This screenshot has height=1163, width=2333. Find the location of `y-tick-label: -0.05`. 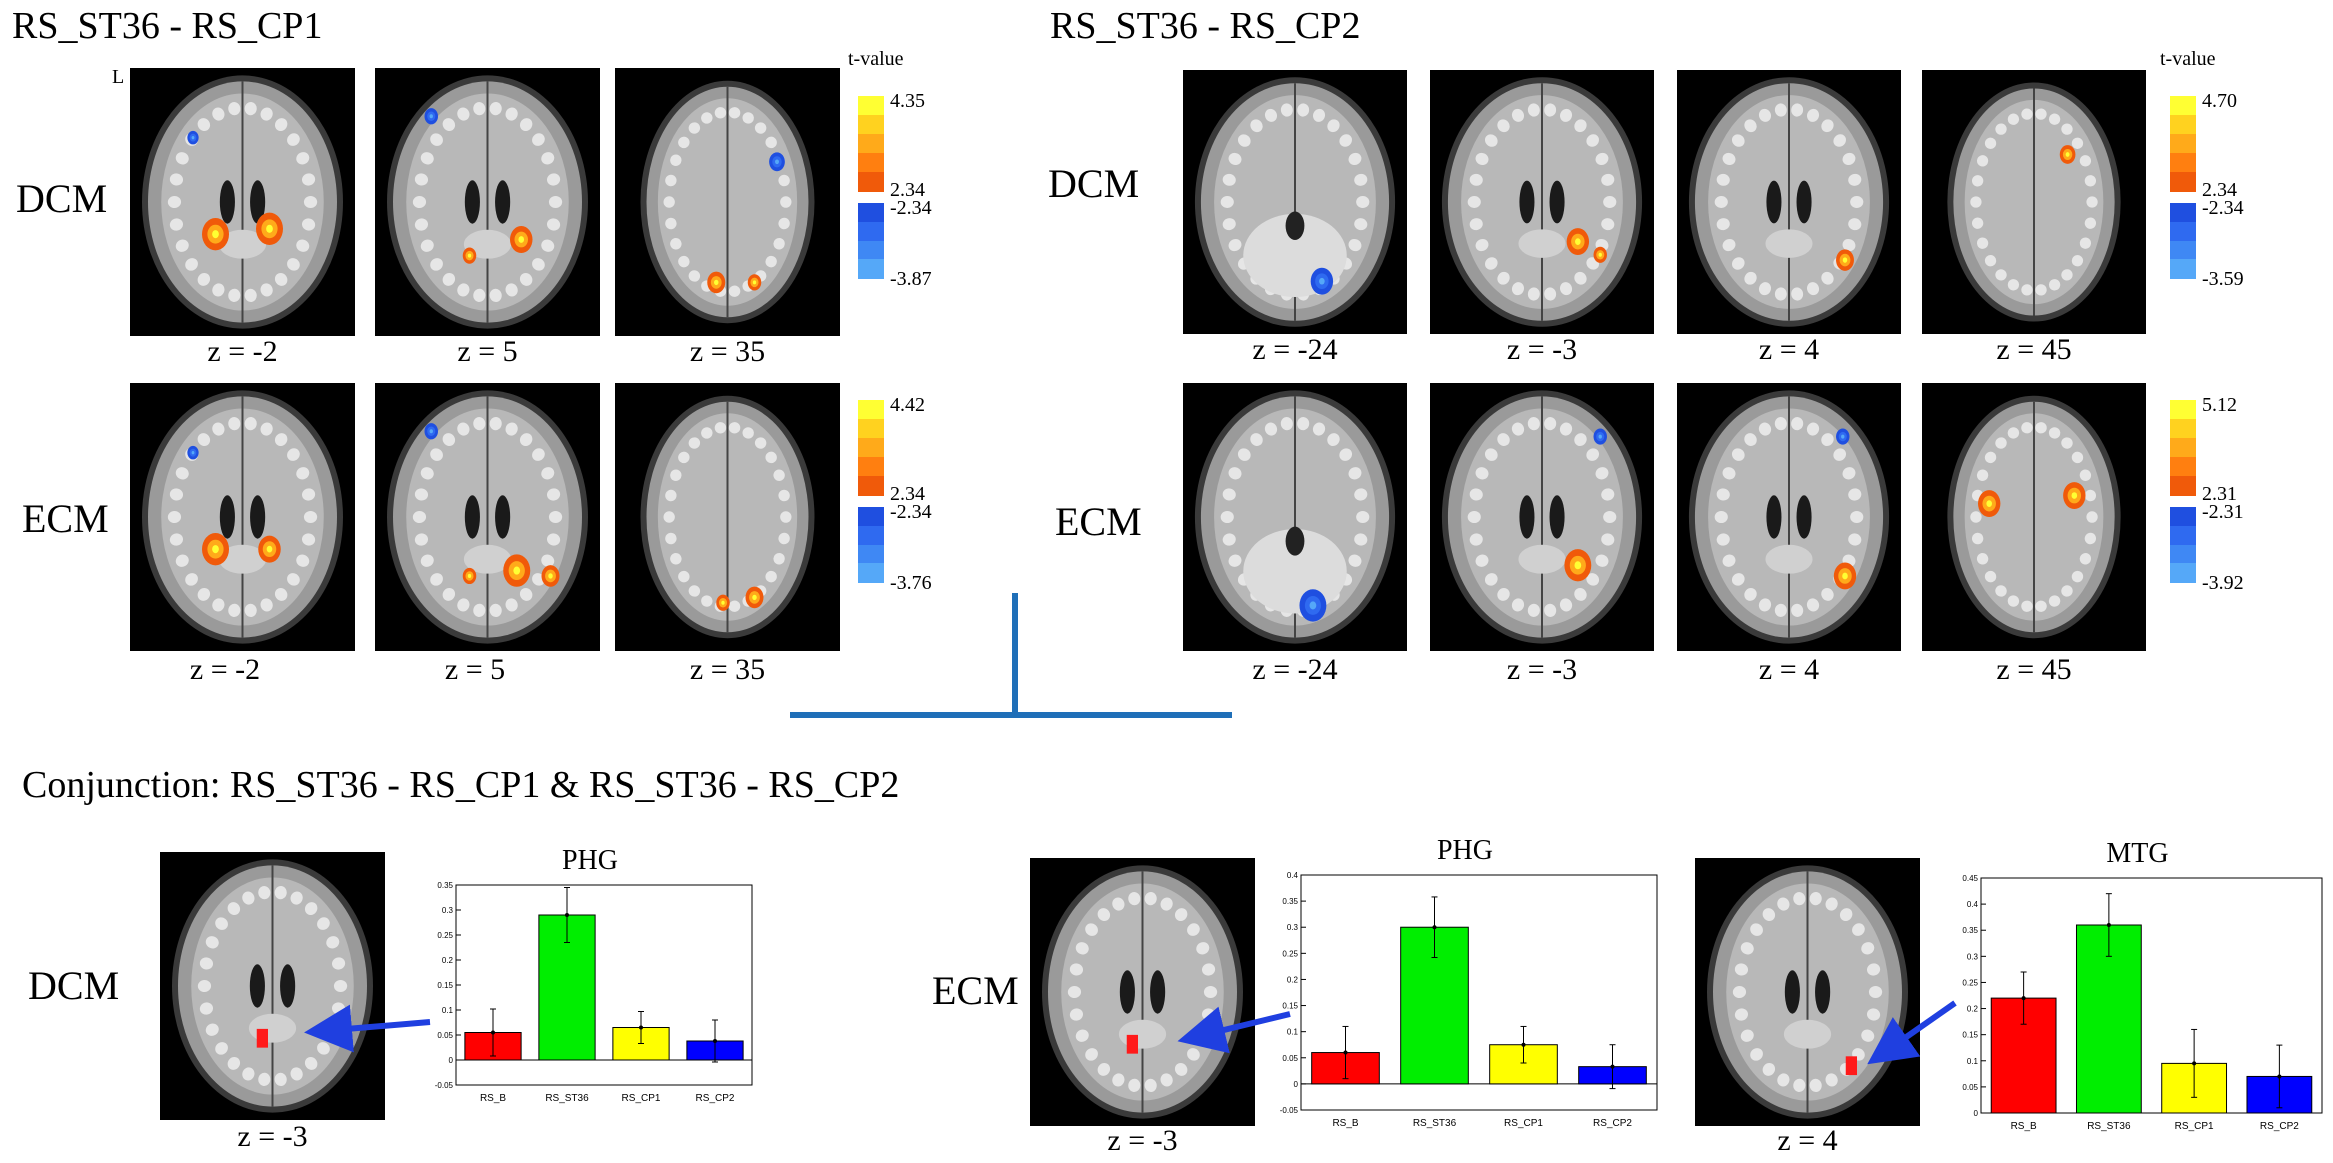

y-tick-label: -0.05 is located at coordinates (444, 1085).